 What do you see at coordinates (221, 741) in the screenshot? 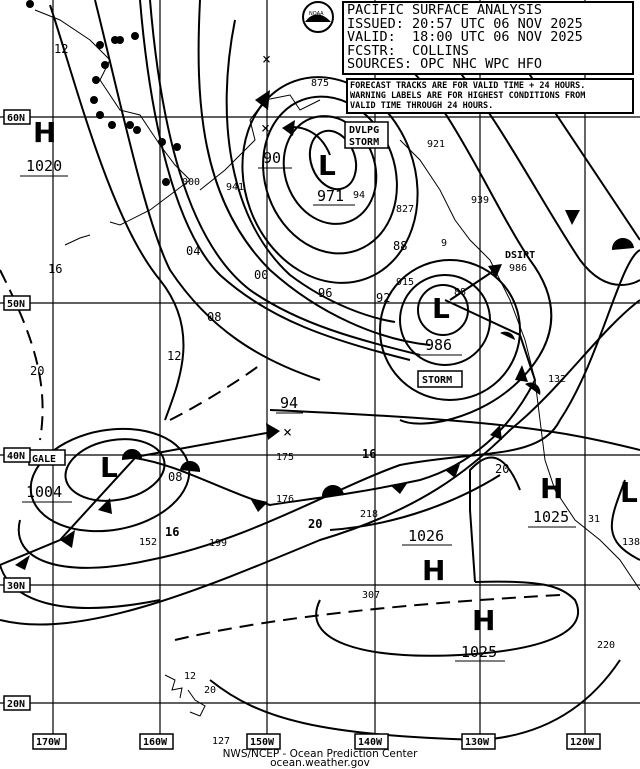
I see `svg-text: 127` at bounding box center [221, 741].